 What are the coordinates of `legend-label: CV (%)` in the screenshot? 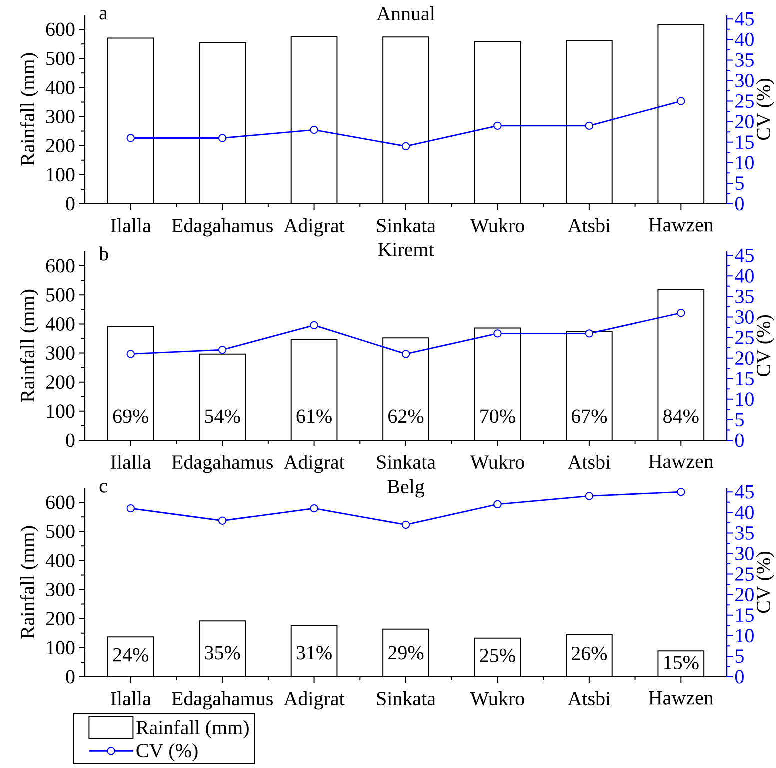 It's located at (167, 752).